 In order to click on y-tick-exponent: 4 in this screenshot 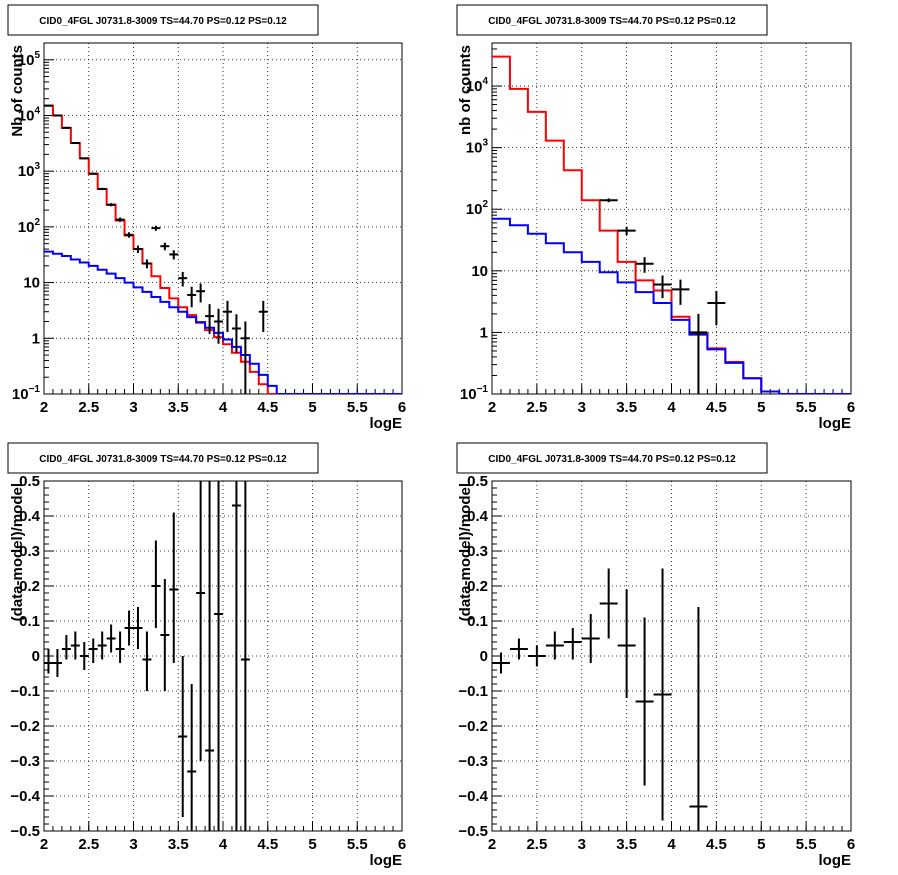, I will do `click(37, 110)`.